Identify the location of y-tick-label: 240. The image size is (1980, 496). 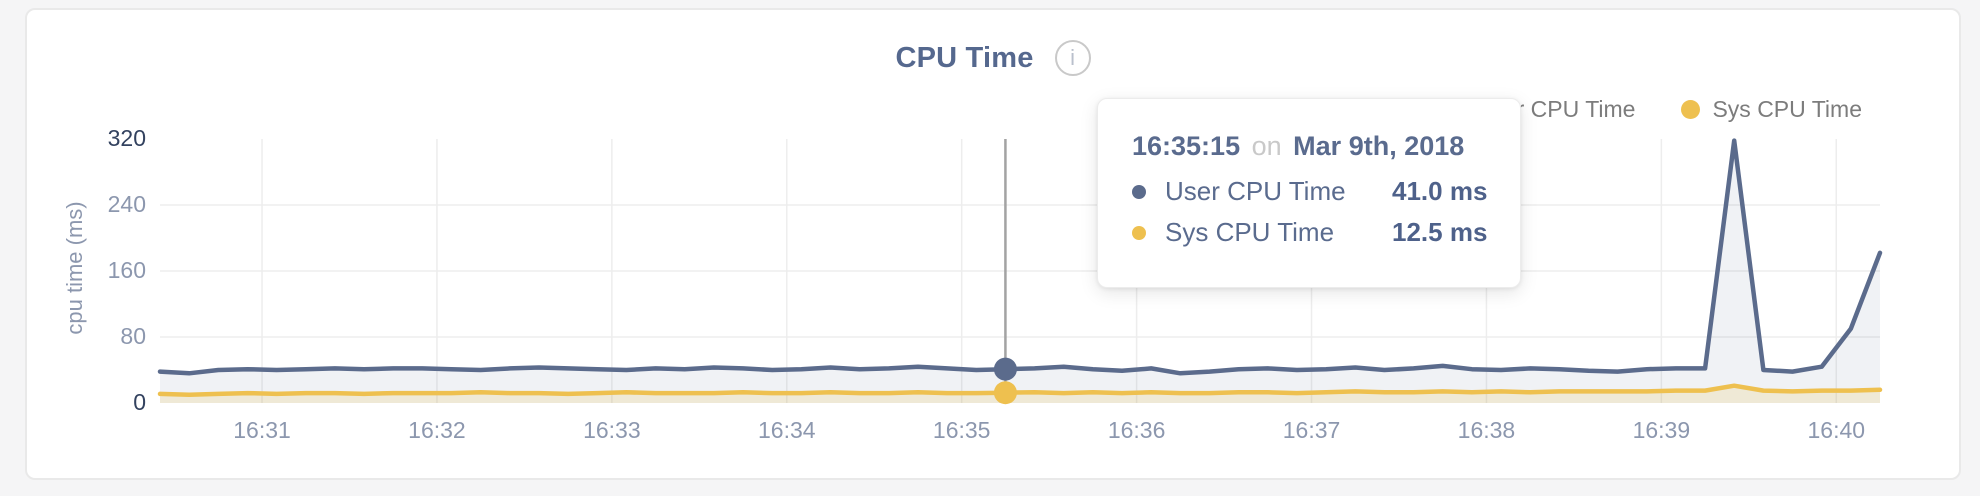
(127, 204).